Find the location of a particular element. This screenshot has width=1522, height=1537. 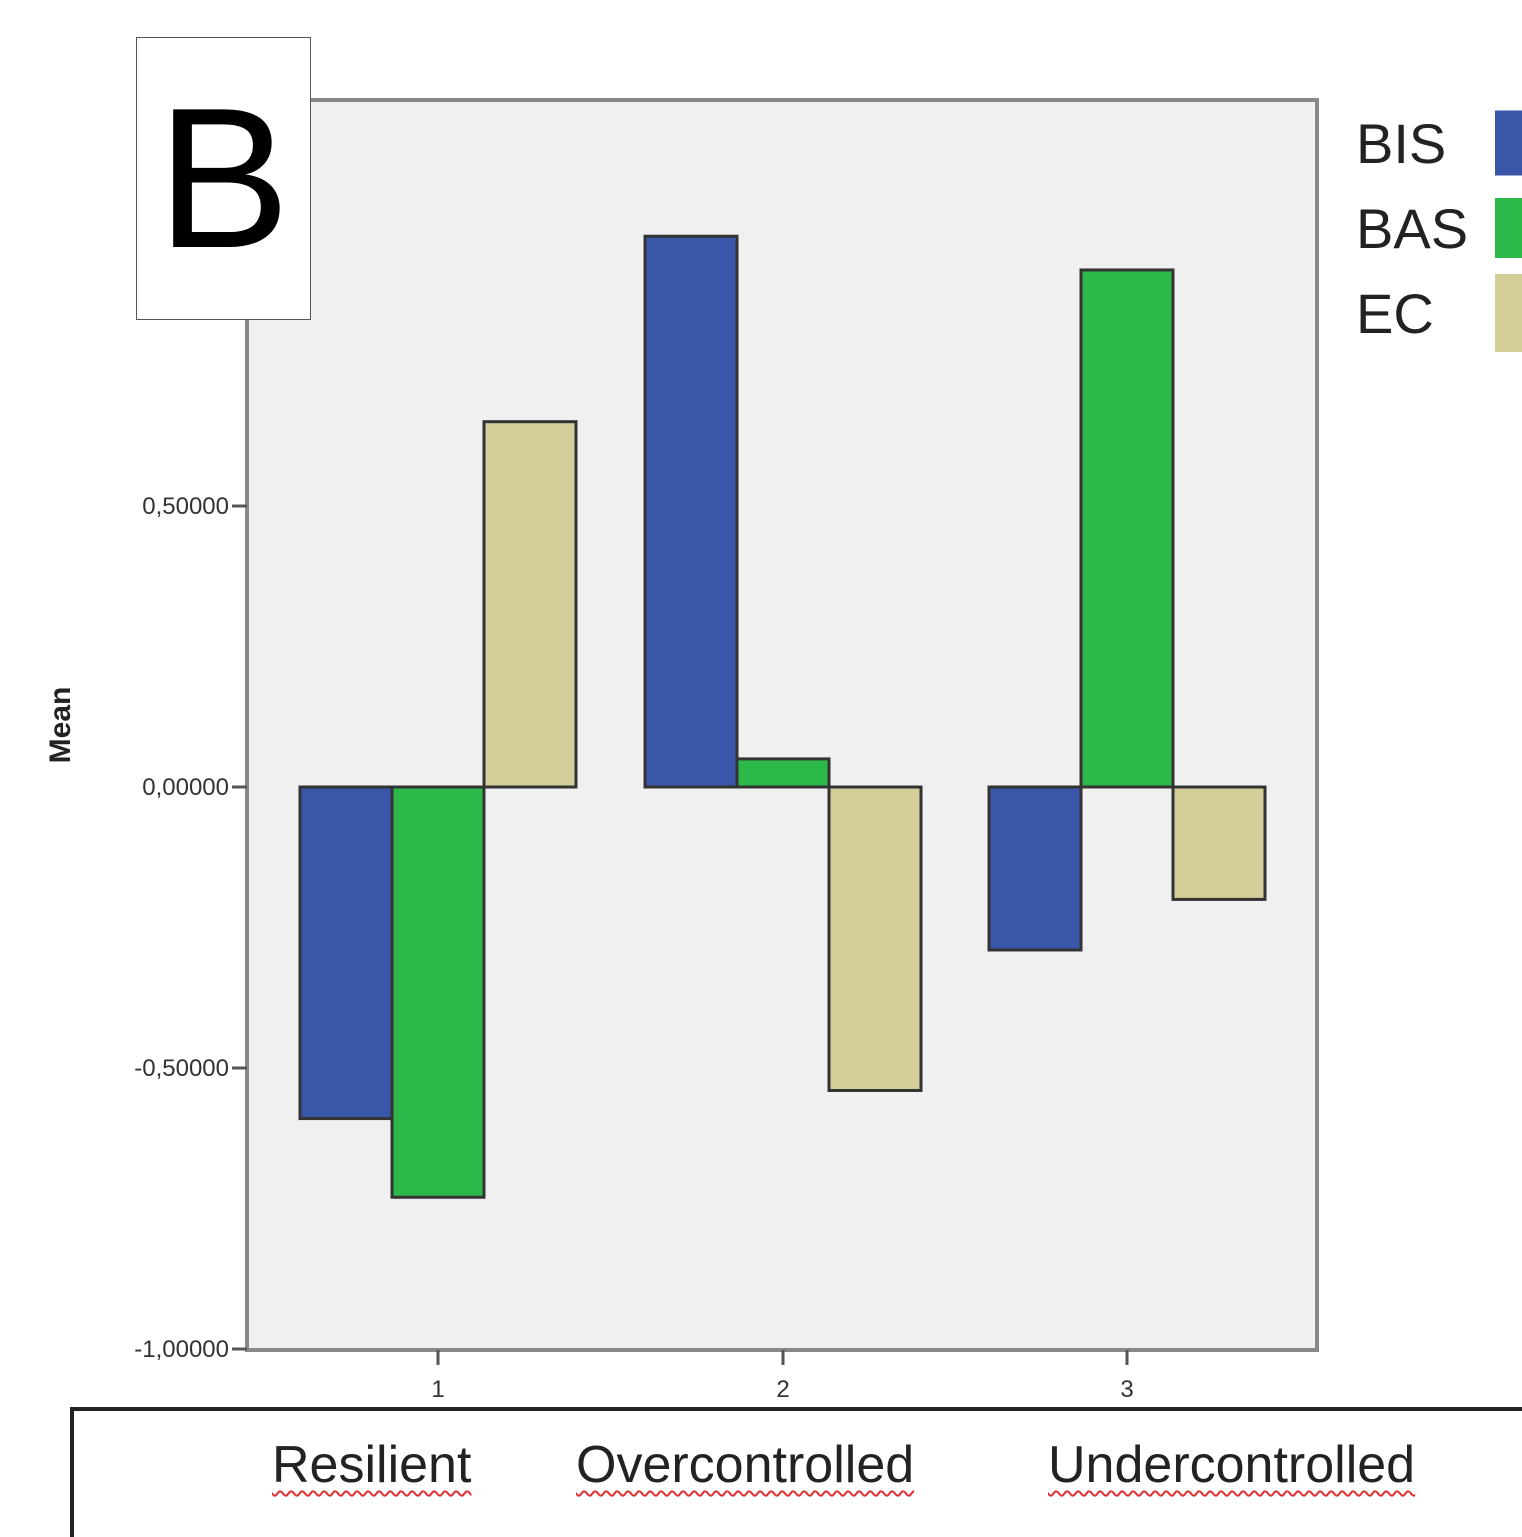

legend-label-bas: BAS is located at coordinates (1412, 228).